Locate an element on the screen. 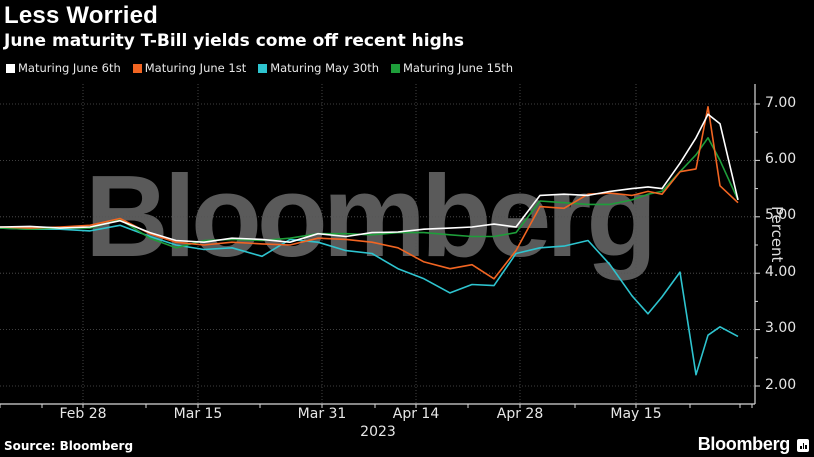 This screenshot has height=457, width=814. legend-item-june-15th: Maturing June 15th is located at coordinates (452, 68).